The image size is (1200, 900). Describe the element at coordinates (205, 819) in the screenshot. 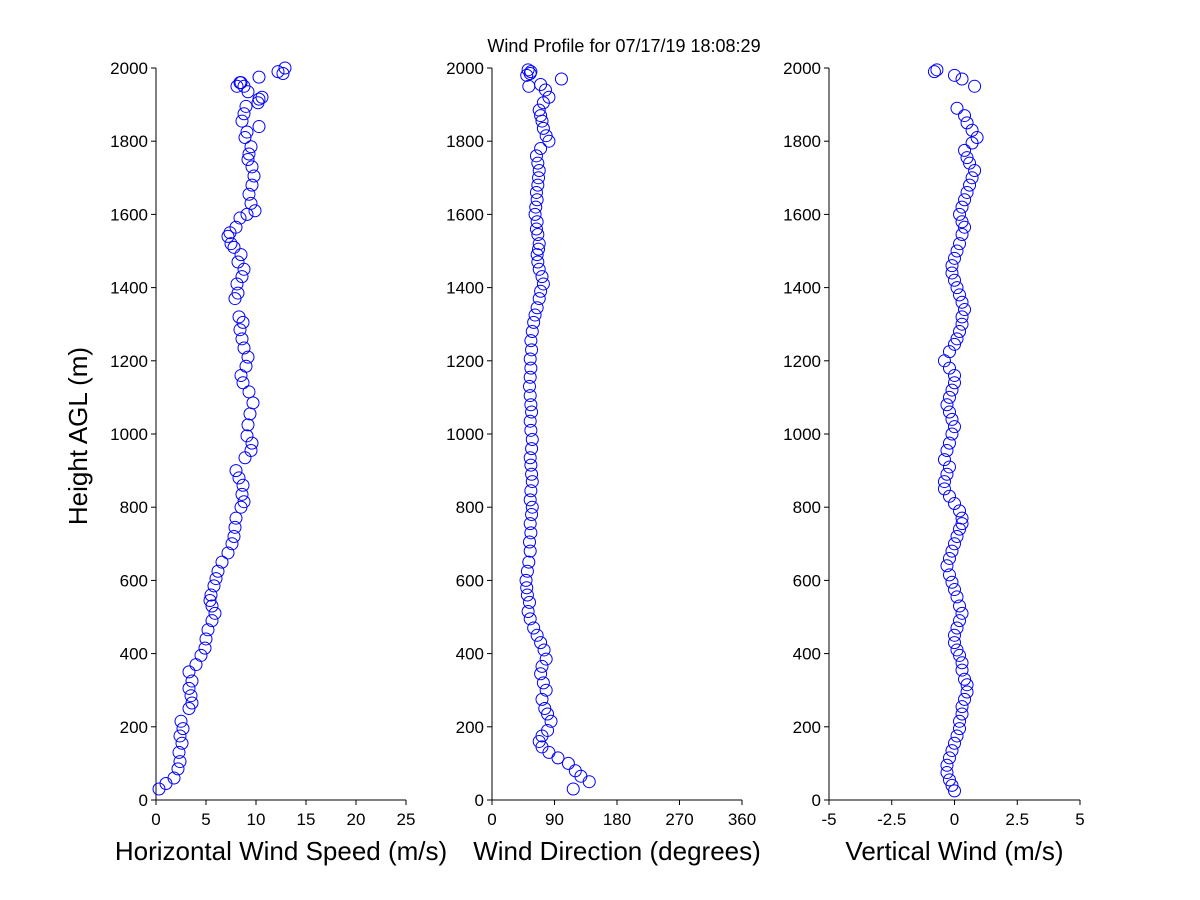

I see `x-tick-label: 5` at that location.